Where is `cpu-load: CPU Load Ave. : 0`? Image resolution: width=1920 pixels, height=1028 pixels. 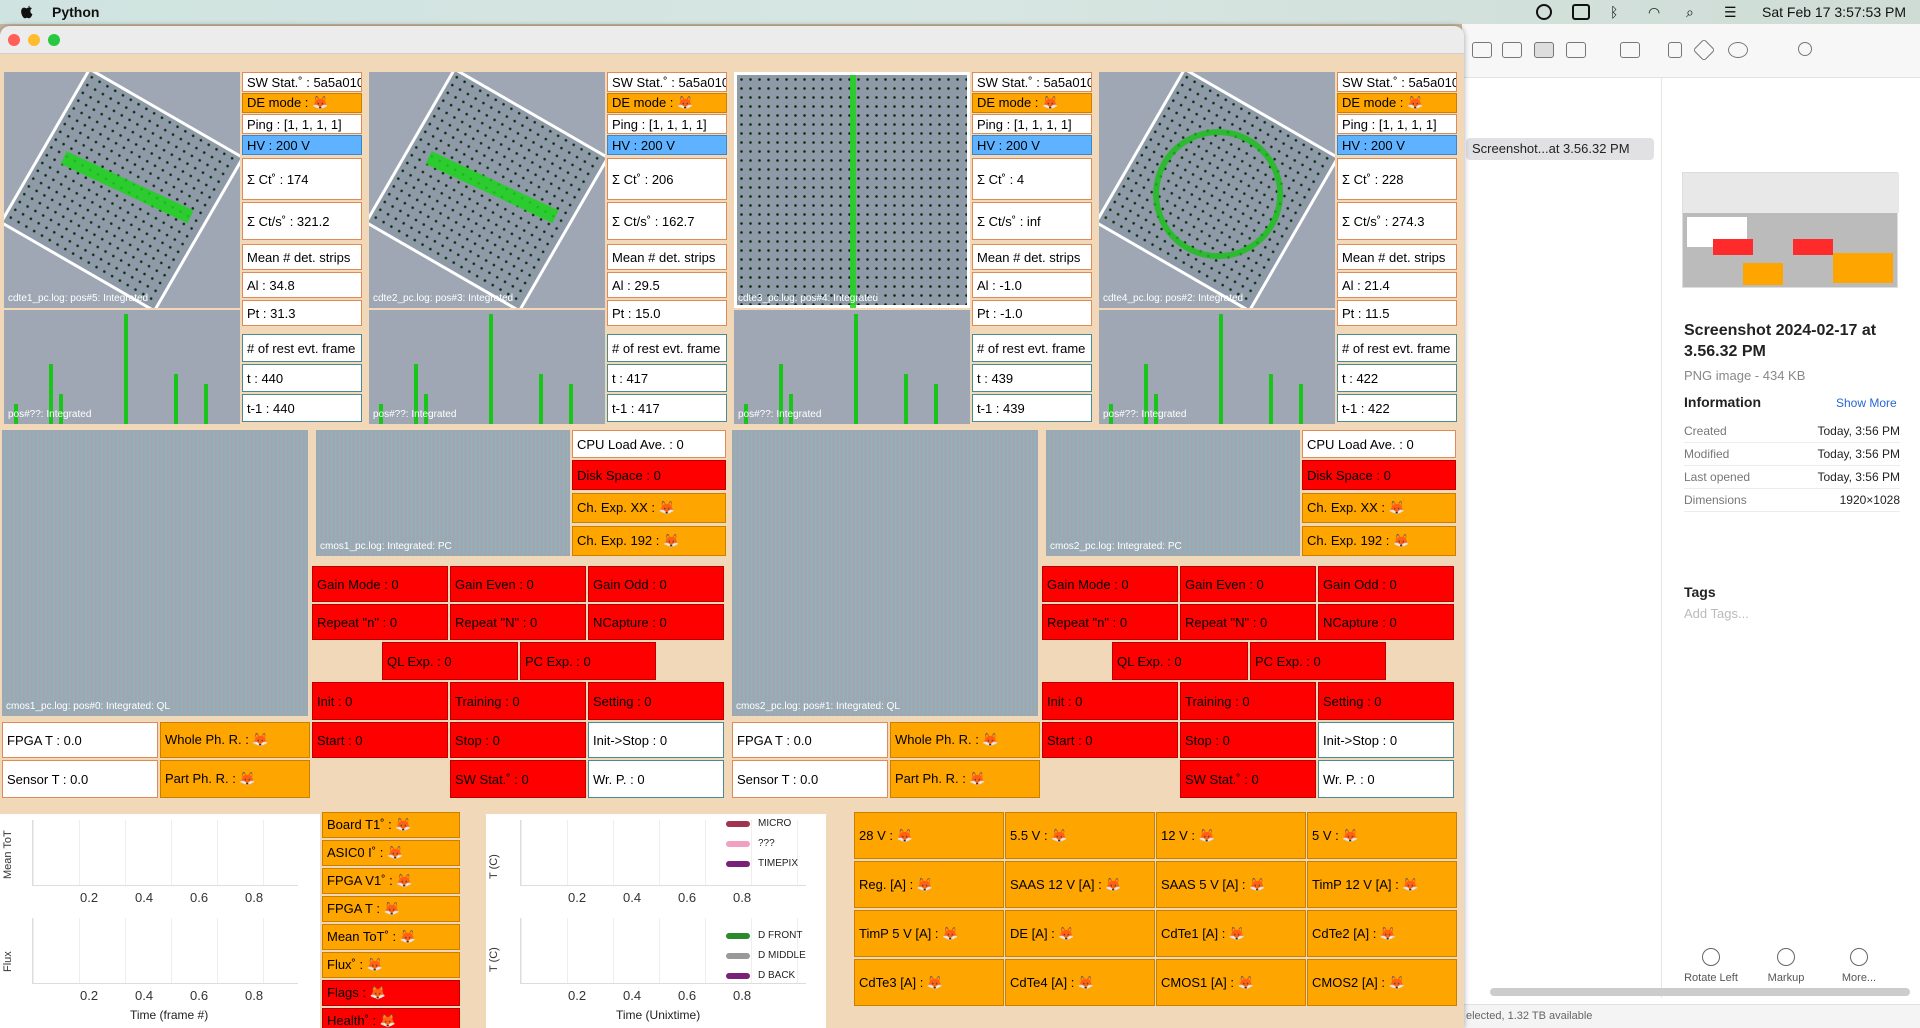
cpu-load: CPU Load Ave. : 0 is located at coordinates (649, 444).